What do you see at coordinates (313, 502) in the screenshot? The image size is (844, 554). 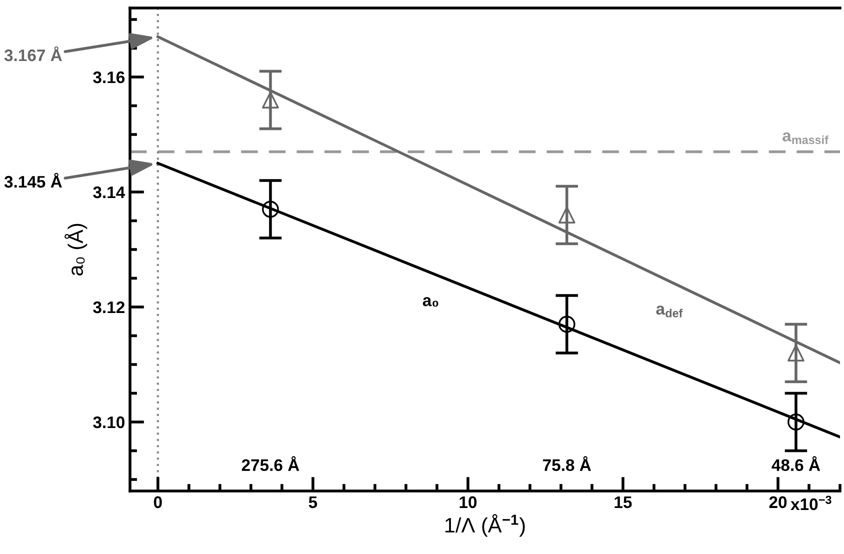 I see `x-tick-label: 5` at bounding box center [313, 502].